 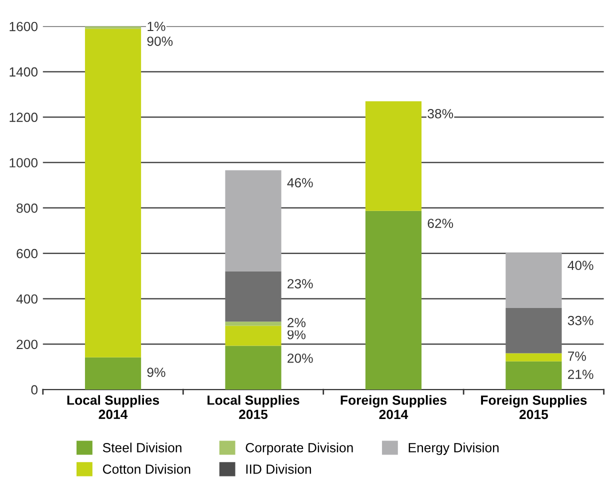 I want to click on y-tick-label: 1600, so click(x=24, y=27).